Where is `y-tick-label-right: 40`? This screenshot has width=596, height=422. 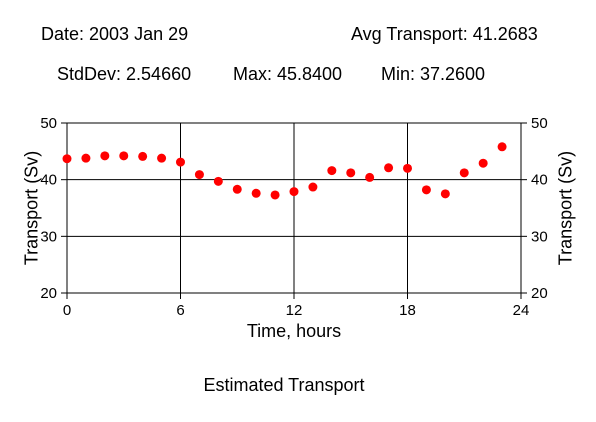 y-tick-label-right: 40 is located at coordinates (539, 180).